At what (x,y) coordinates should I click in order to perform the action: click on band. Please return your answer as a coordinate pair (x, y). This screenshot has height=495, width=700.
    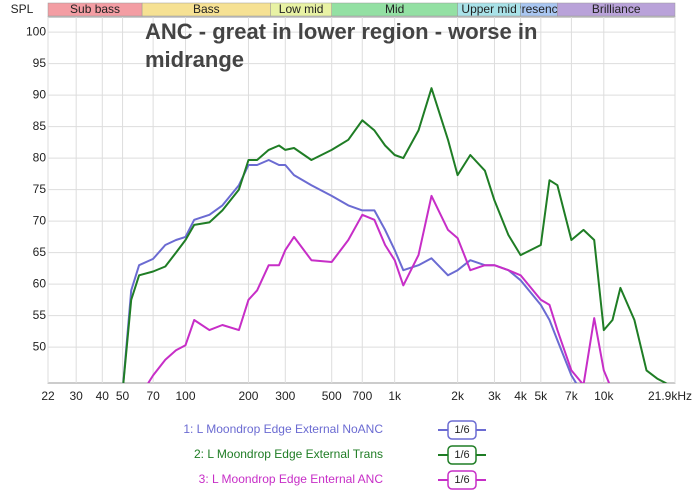
    Looking at the image, I should click on (616, 9).